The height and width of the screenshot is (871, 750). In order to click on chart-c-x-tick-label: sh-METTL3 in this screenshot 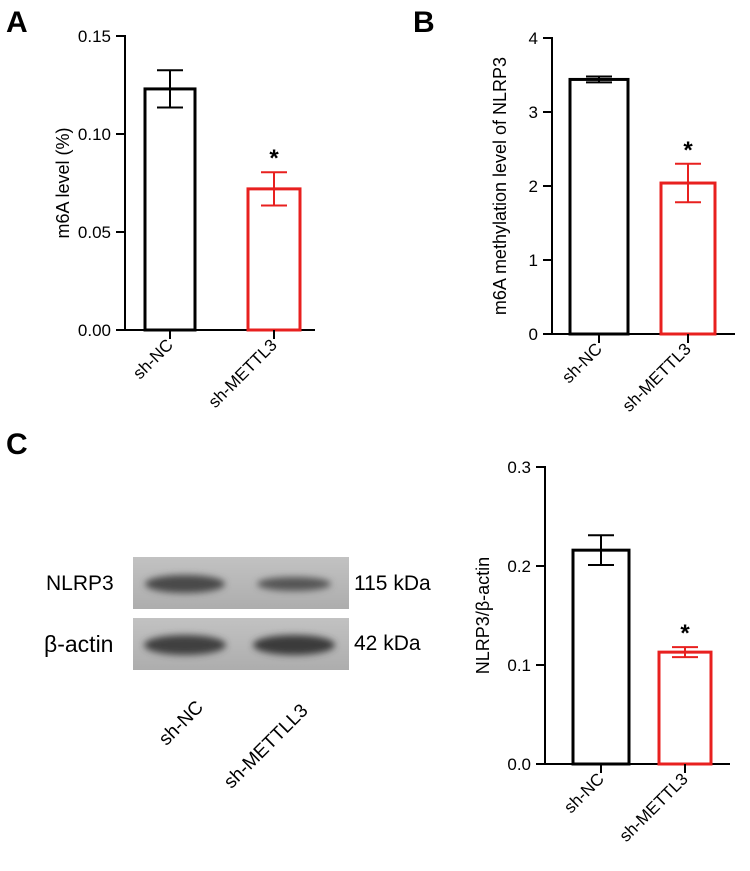, I will do `click(654, 807)`.